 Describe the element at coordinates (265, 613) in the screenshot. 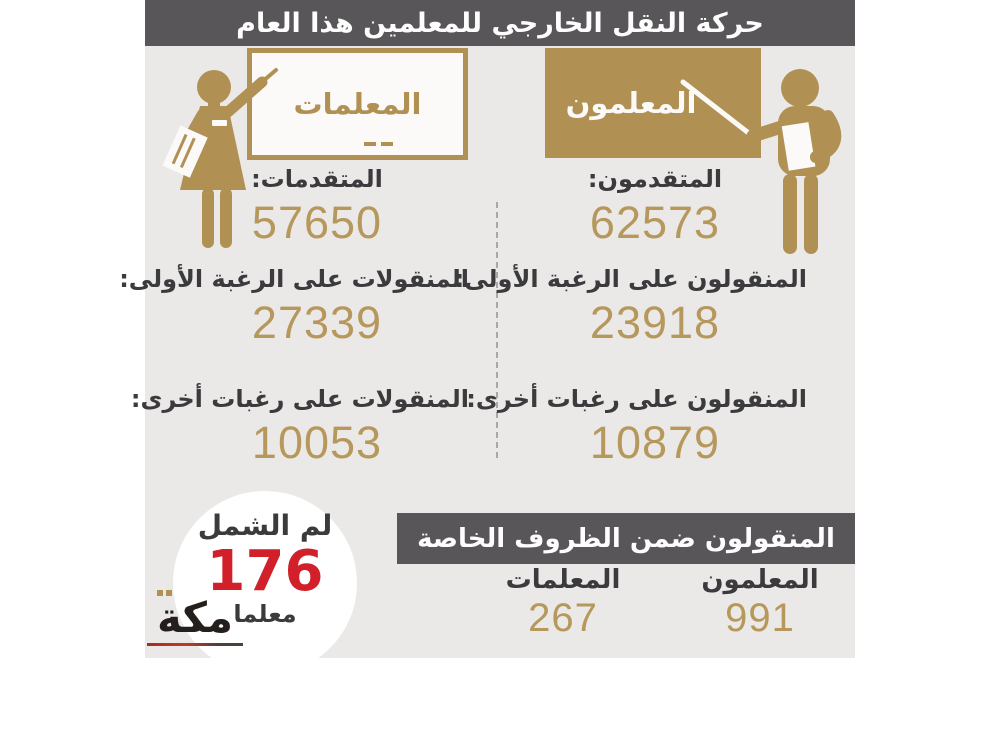

I see `reunification-unit: معلما` at that location.